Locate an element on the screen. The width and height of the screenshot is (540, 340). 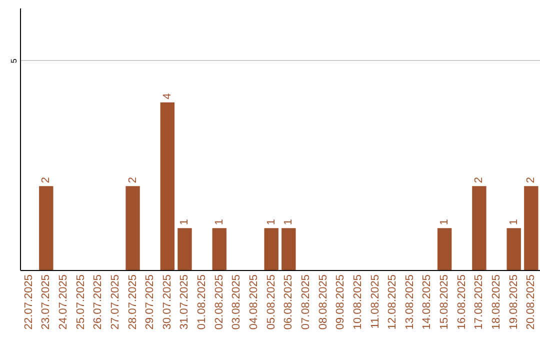
x-tick-label: 03.08.2025 is located at coordinates (236, 302).